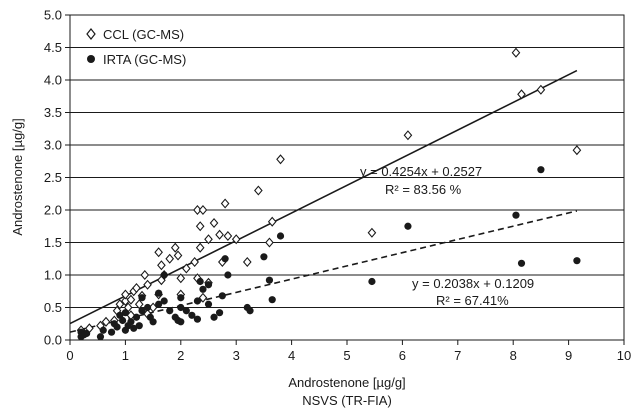  Describe the element at coordinates (69, 355) in the screenshot. I see `x-tick-label: 0` at that location.